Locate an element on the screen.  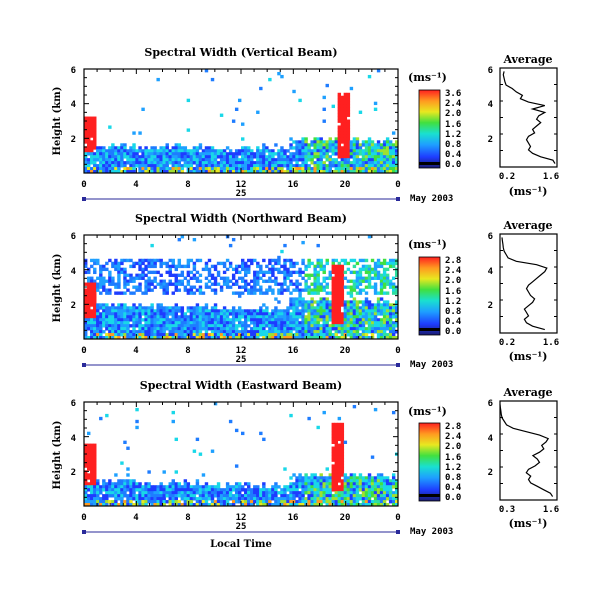
x-tick-label: 8 is located at coordinates (187, 351).